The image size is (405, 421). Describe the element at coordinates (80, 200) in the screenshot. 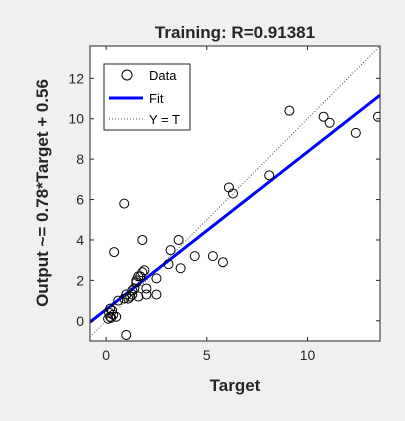

I see `y-tick-label: 6` at that location.